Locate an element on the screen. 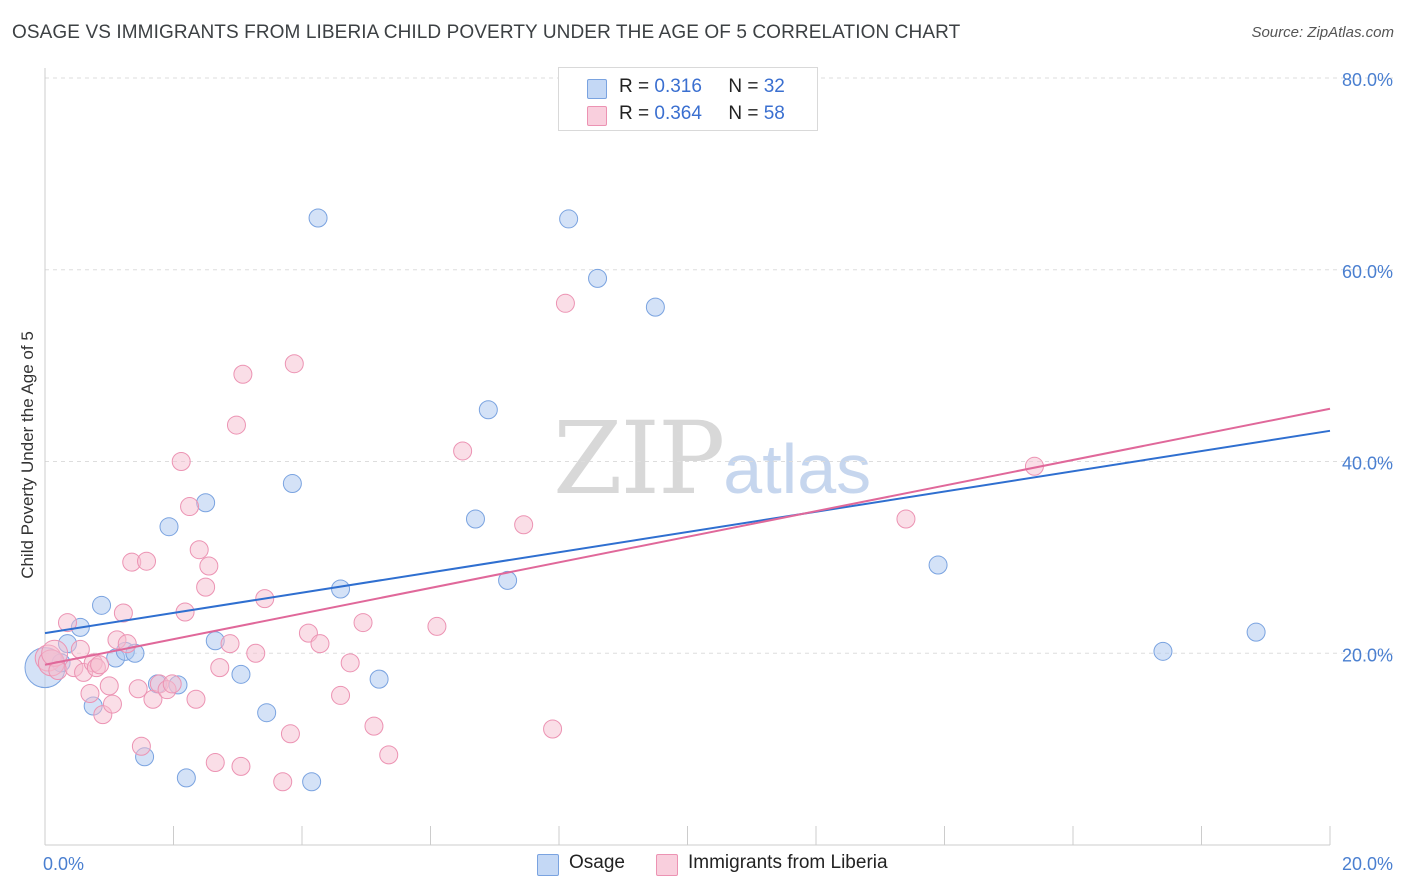 The width and height of the screenshot is (1406, 892). source-credit: Source: ZipAtlas.com is located at coordinates (1322, 32).